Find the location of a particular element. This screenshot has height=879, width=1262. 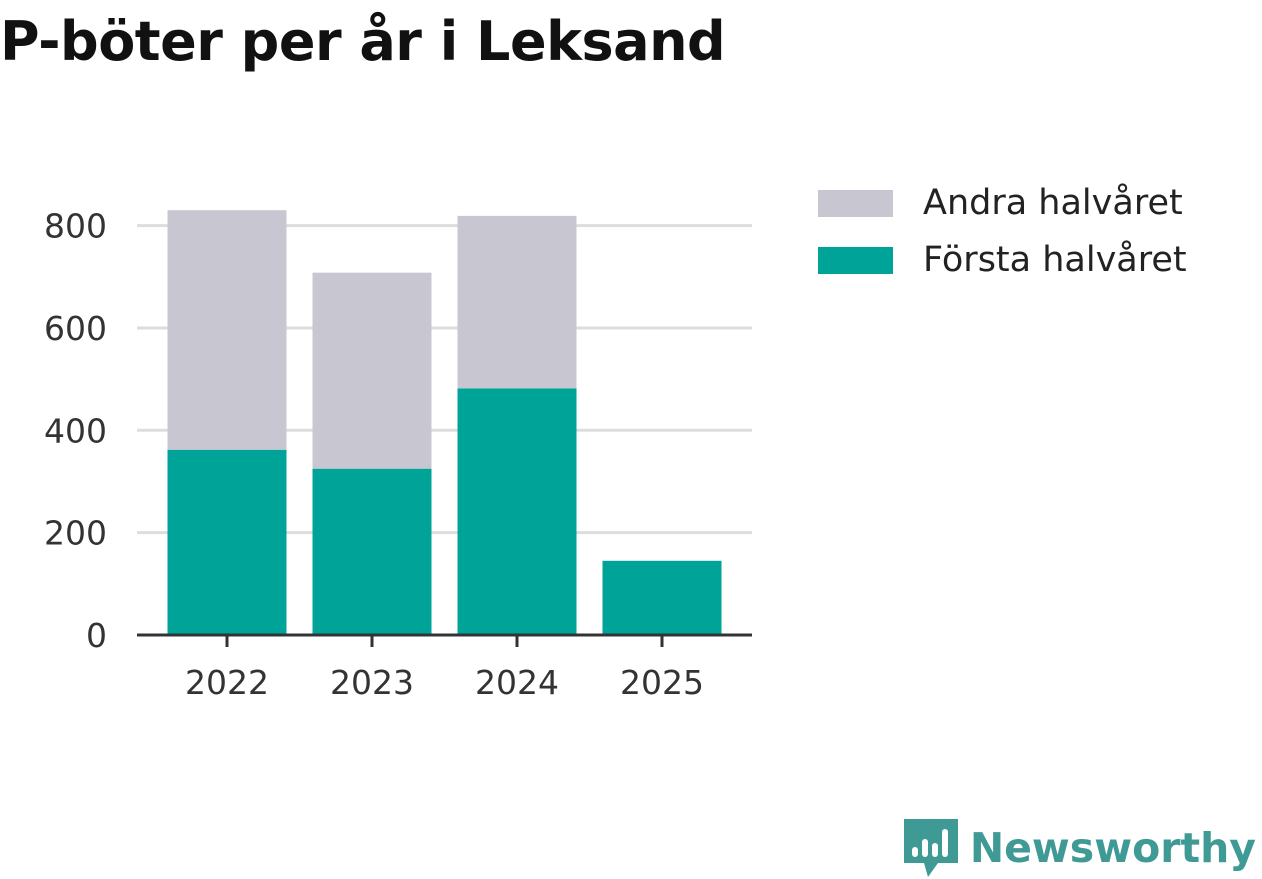

x-tick-label-2022: 2022 is located at coordinates (227, 682).